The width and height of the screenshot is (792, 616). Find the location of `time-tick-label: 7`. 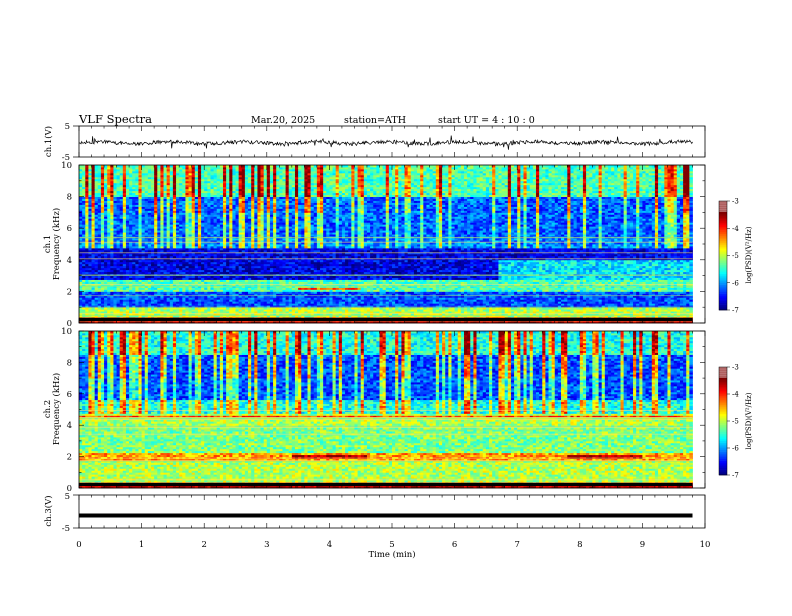

time-tick-label: 7 is located at coordinates (516, 545).